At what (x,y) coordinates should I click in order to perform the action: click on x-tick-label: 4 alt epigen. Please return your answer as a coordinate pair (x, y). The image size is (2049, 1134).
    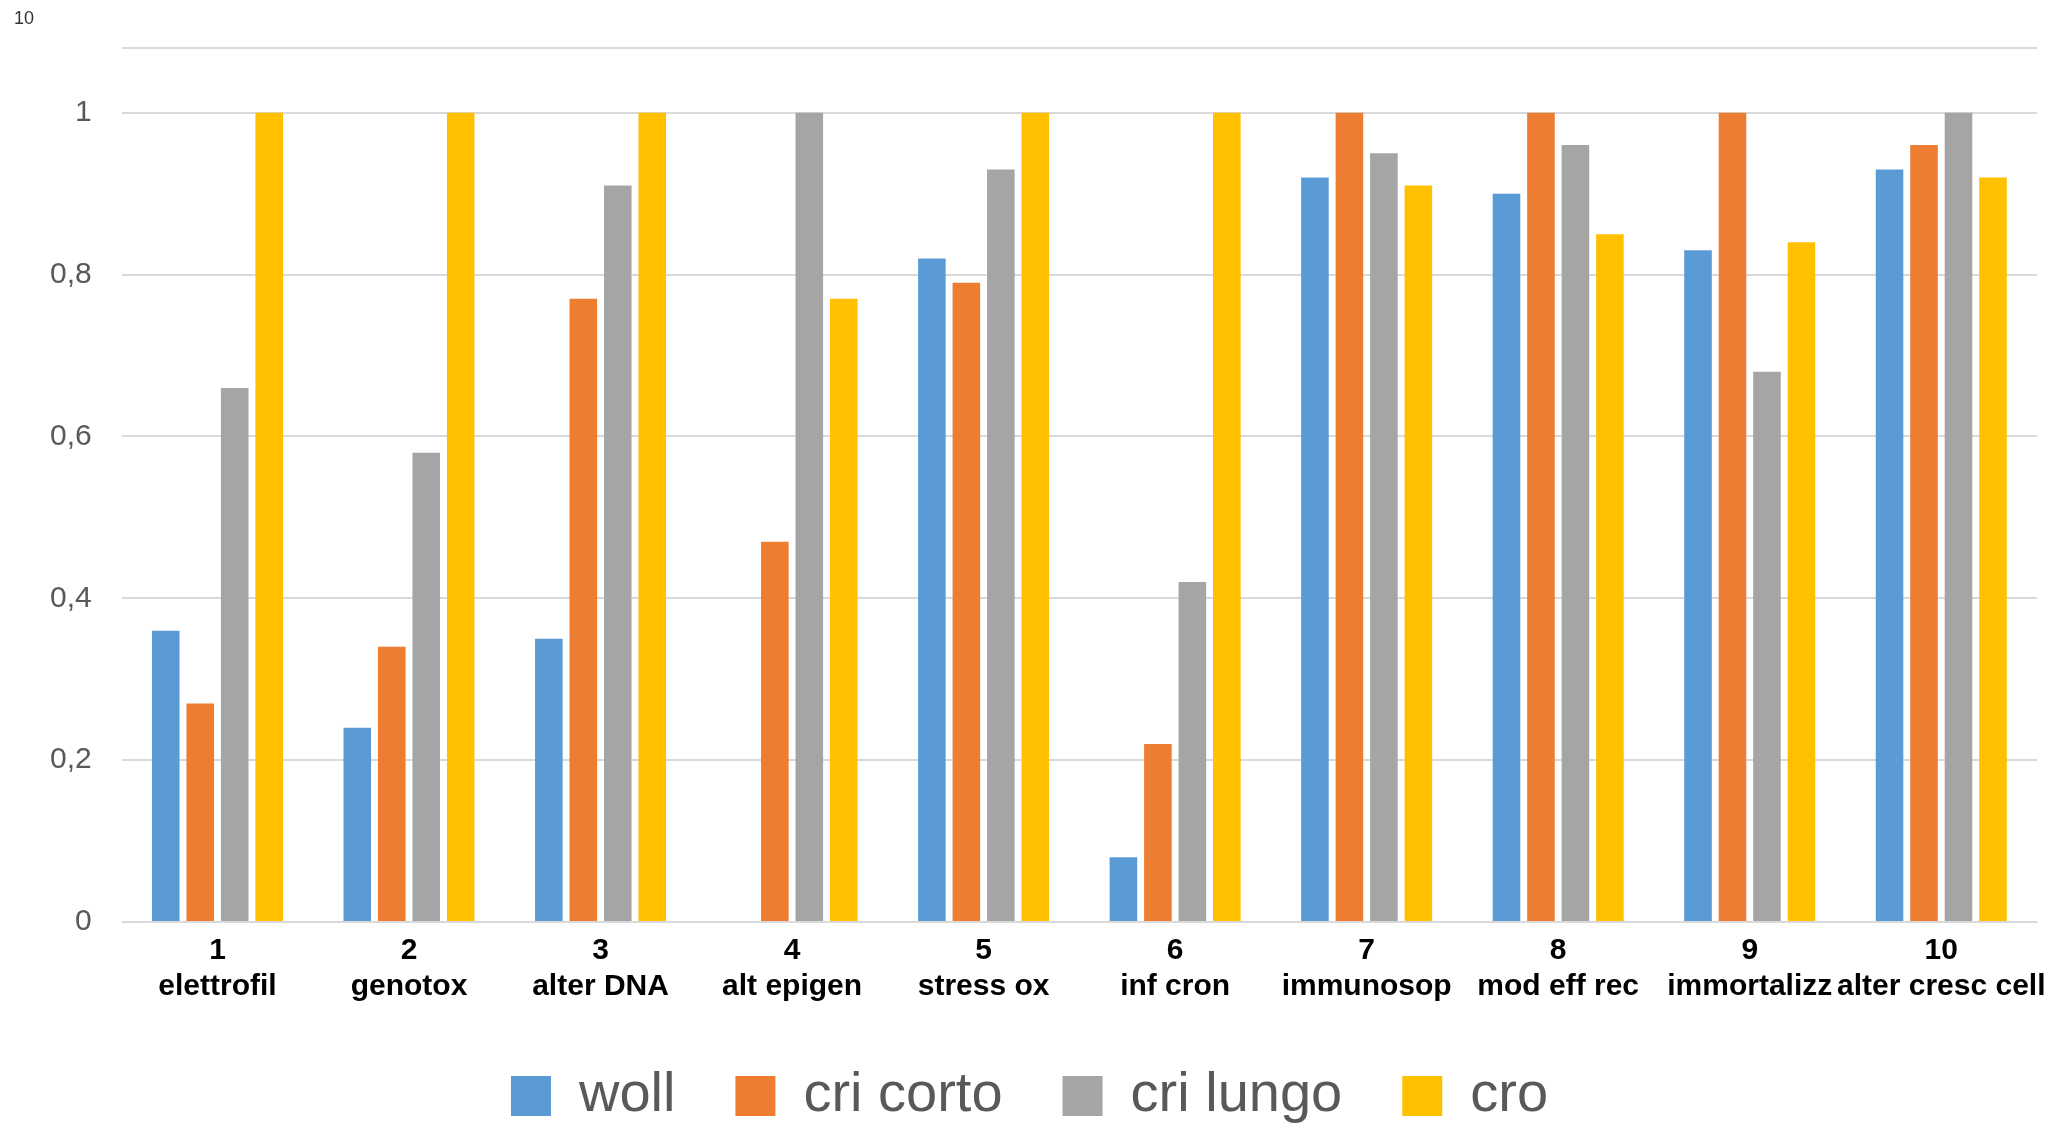
    Looking at the image, I should click on (792, 967).